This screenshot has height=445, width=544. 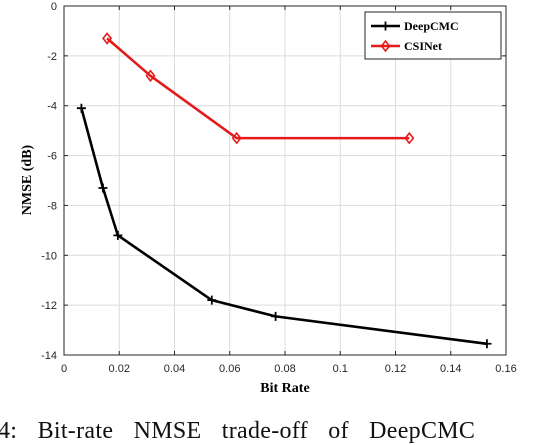 What do you see at coordinates (119, 369) in the screenshot?
I see `x-tick-label: 0.02` at bounding box center [119, 369].